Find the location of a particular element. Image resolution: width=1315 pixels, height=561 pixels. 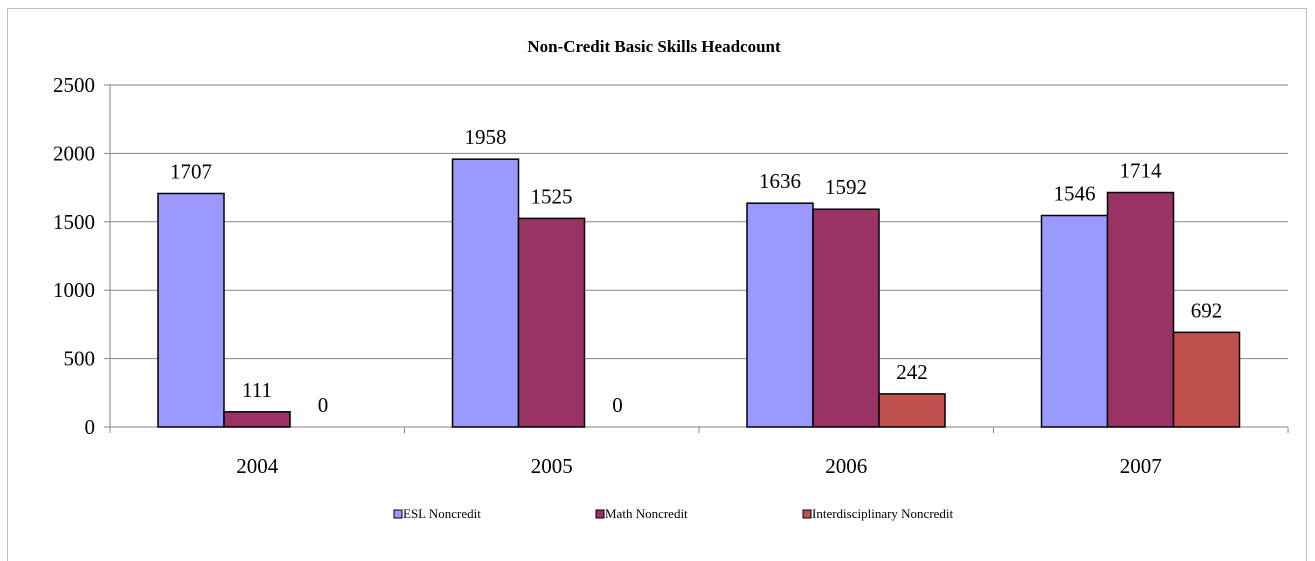

x-tick-label: 2007 is located at coordinates (1141, 466).